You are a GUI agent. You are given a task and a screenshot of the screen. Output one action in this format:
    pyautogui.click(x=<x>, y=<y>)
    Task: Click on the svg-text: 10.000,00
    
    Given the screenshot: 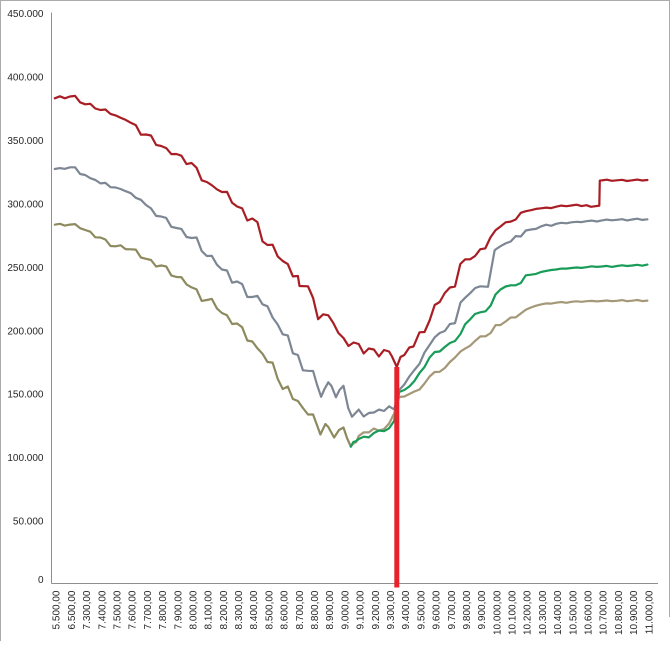 What is the action you would take?
    pyautogui.click(x=497, y=612)
    